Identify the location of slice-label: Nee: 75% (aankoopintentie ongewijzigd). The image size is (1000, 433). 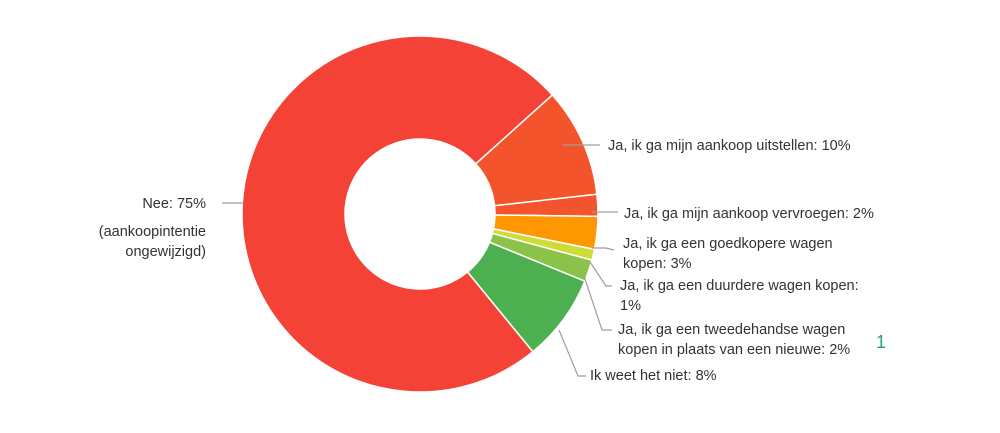
(152, 228).